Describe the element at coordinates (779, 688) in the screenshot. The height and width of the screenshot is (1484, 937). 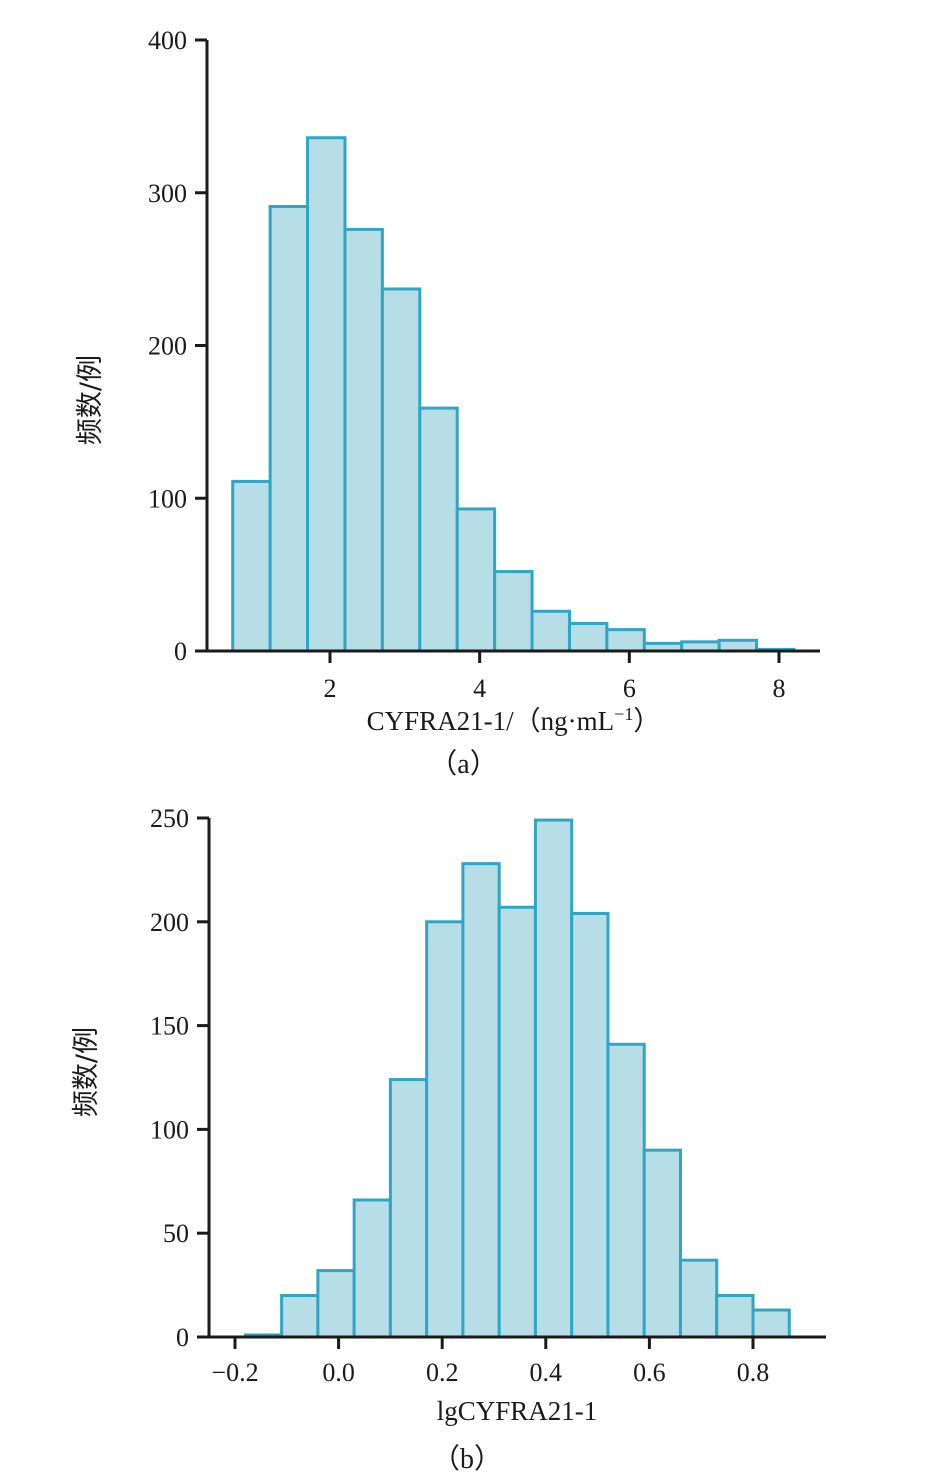
I see `x-tick-label-a-3: 8` at that location.